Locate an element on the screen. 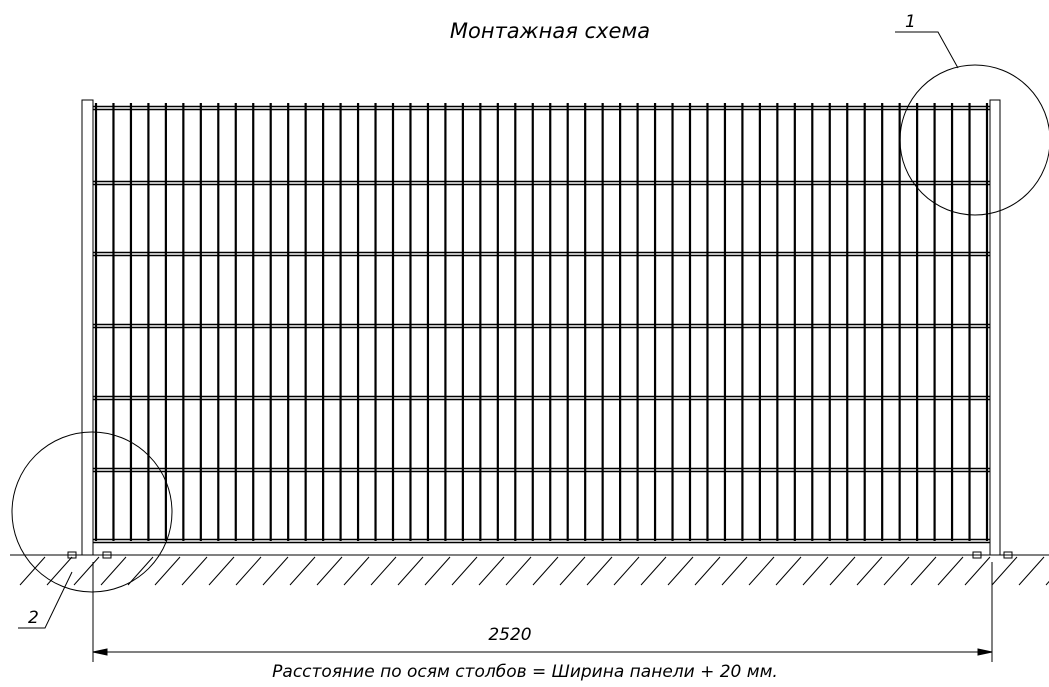  ground-hatch is located at coordinates (534, 571).